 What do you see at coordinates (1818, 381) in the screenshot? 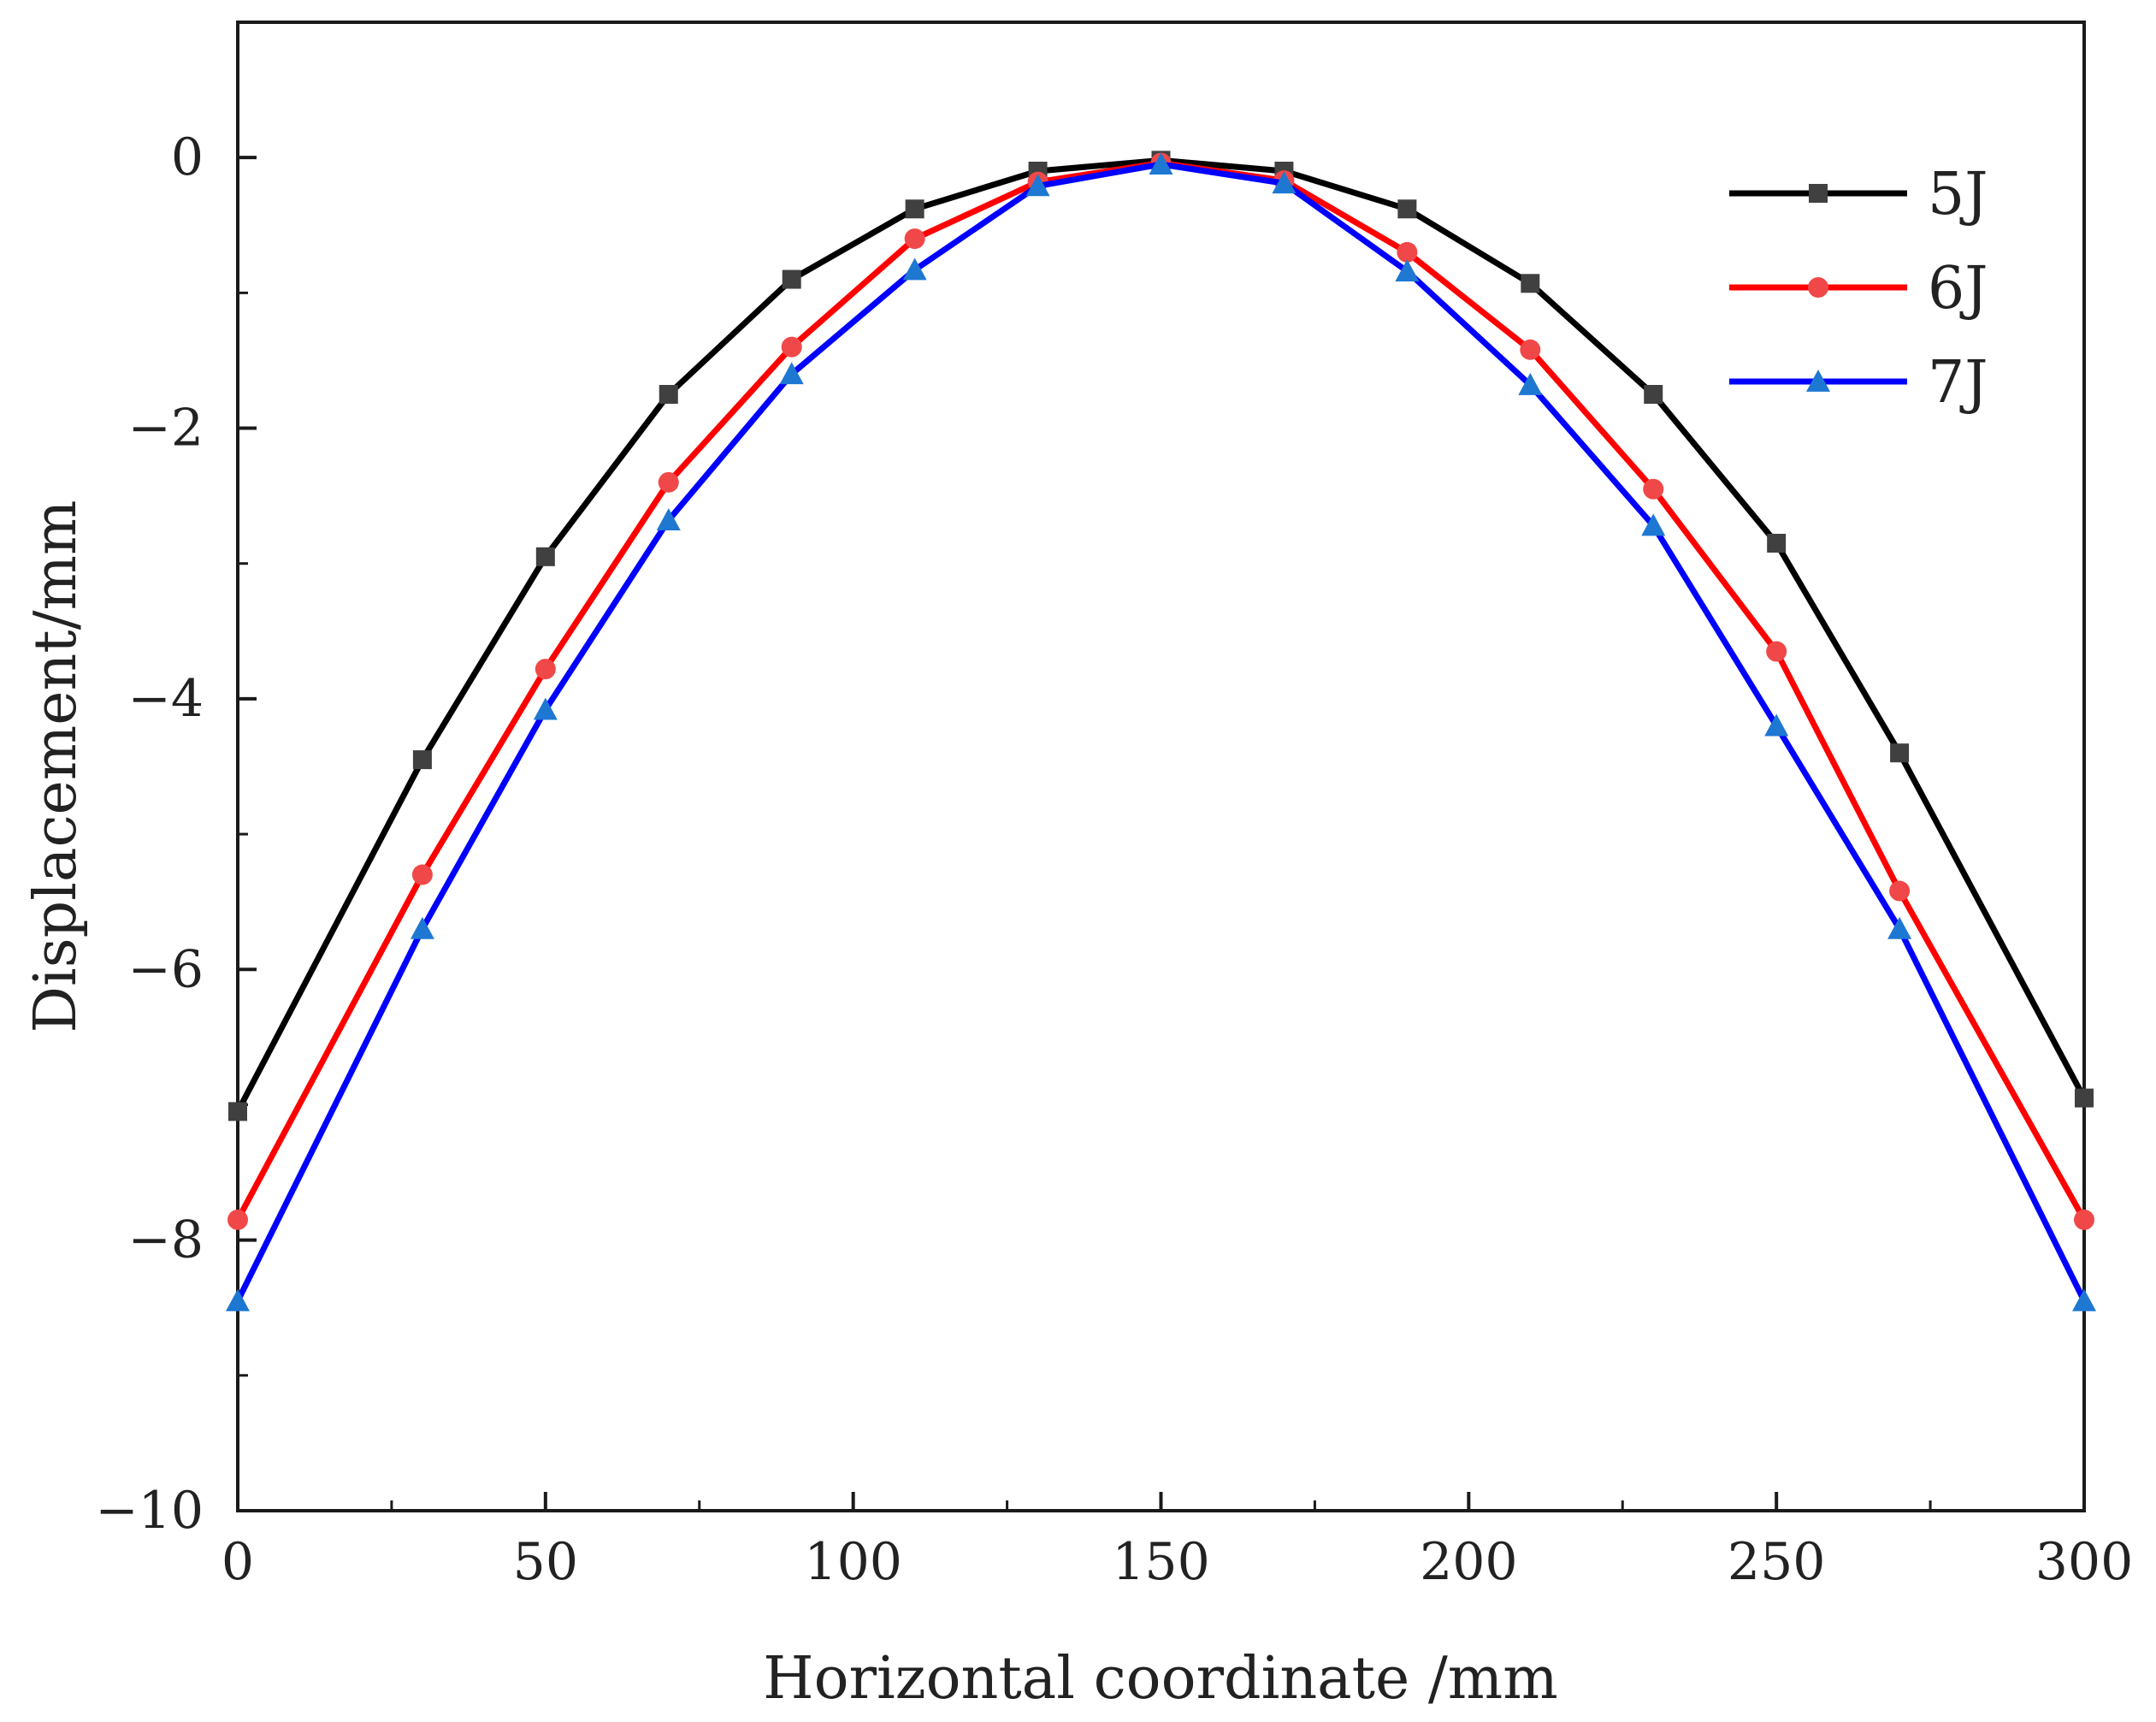
I see `legend-marker-7j` at bounding box center [1818, 381].